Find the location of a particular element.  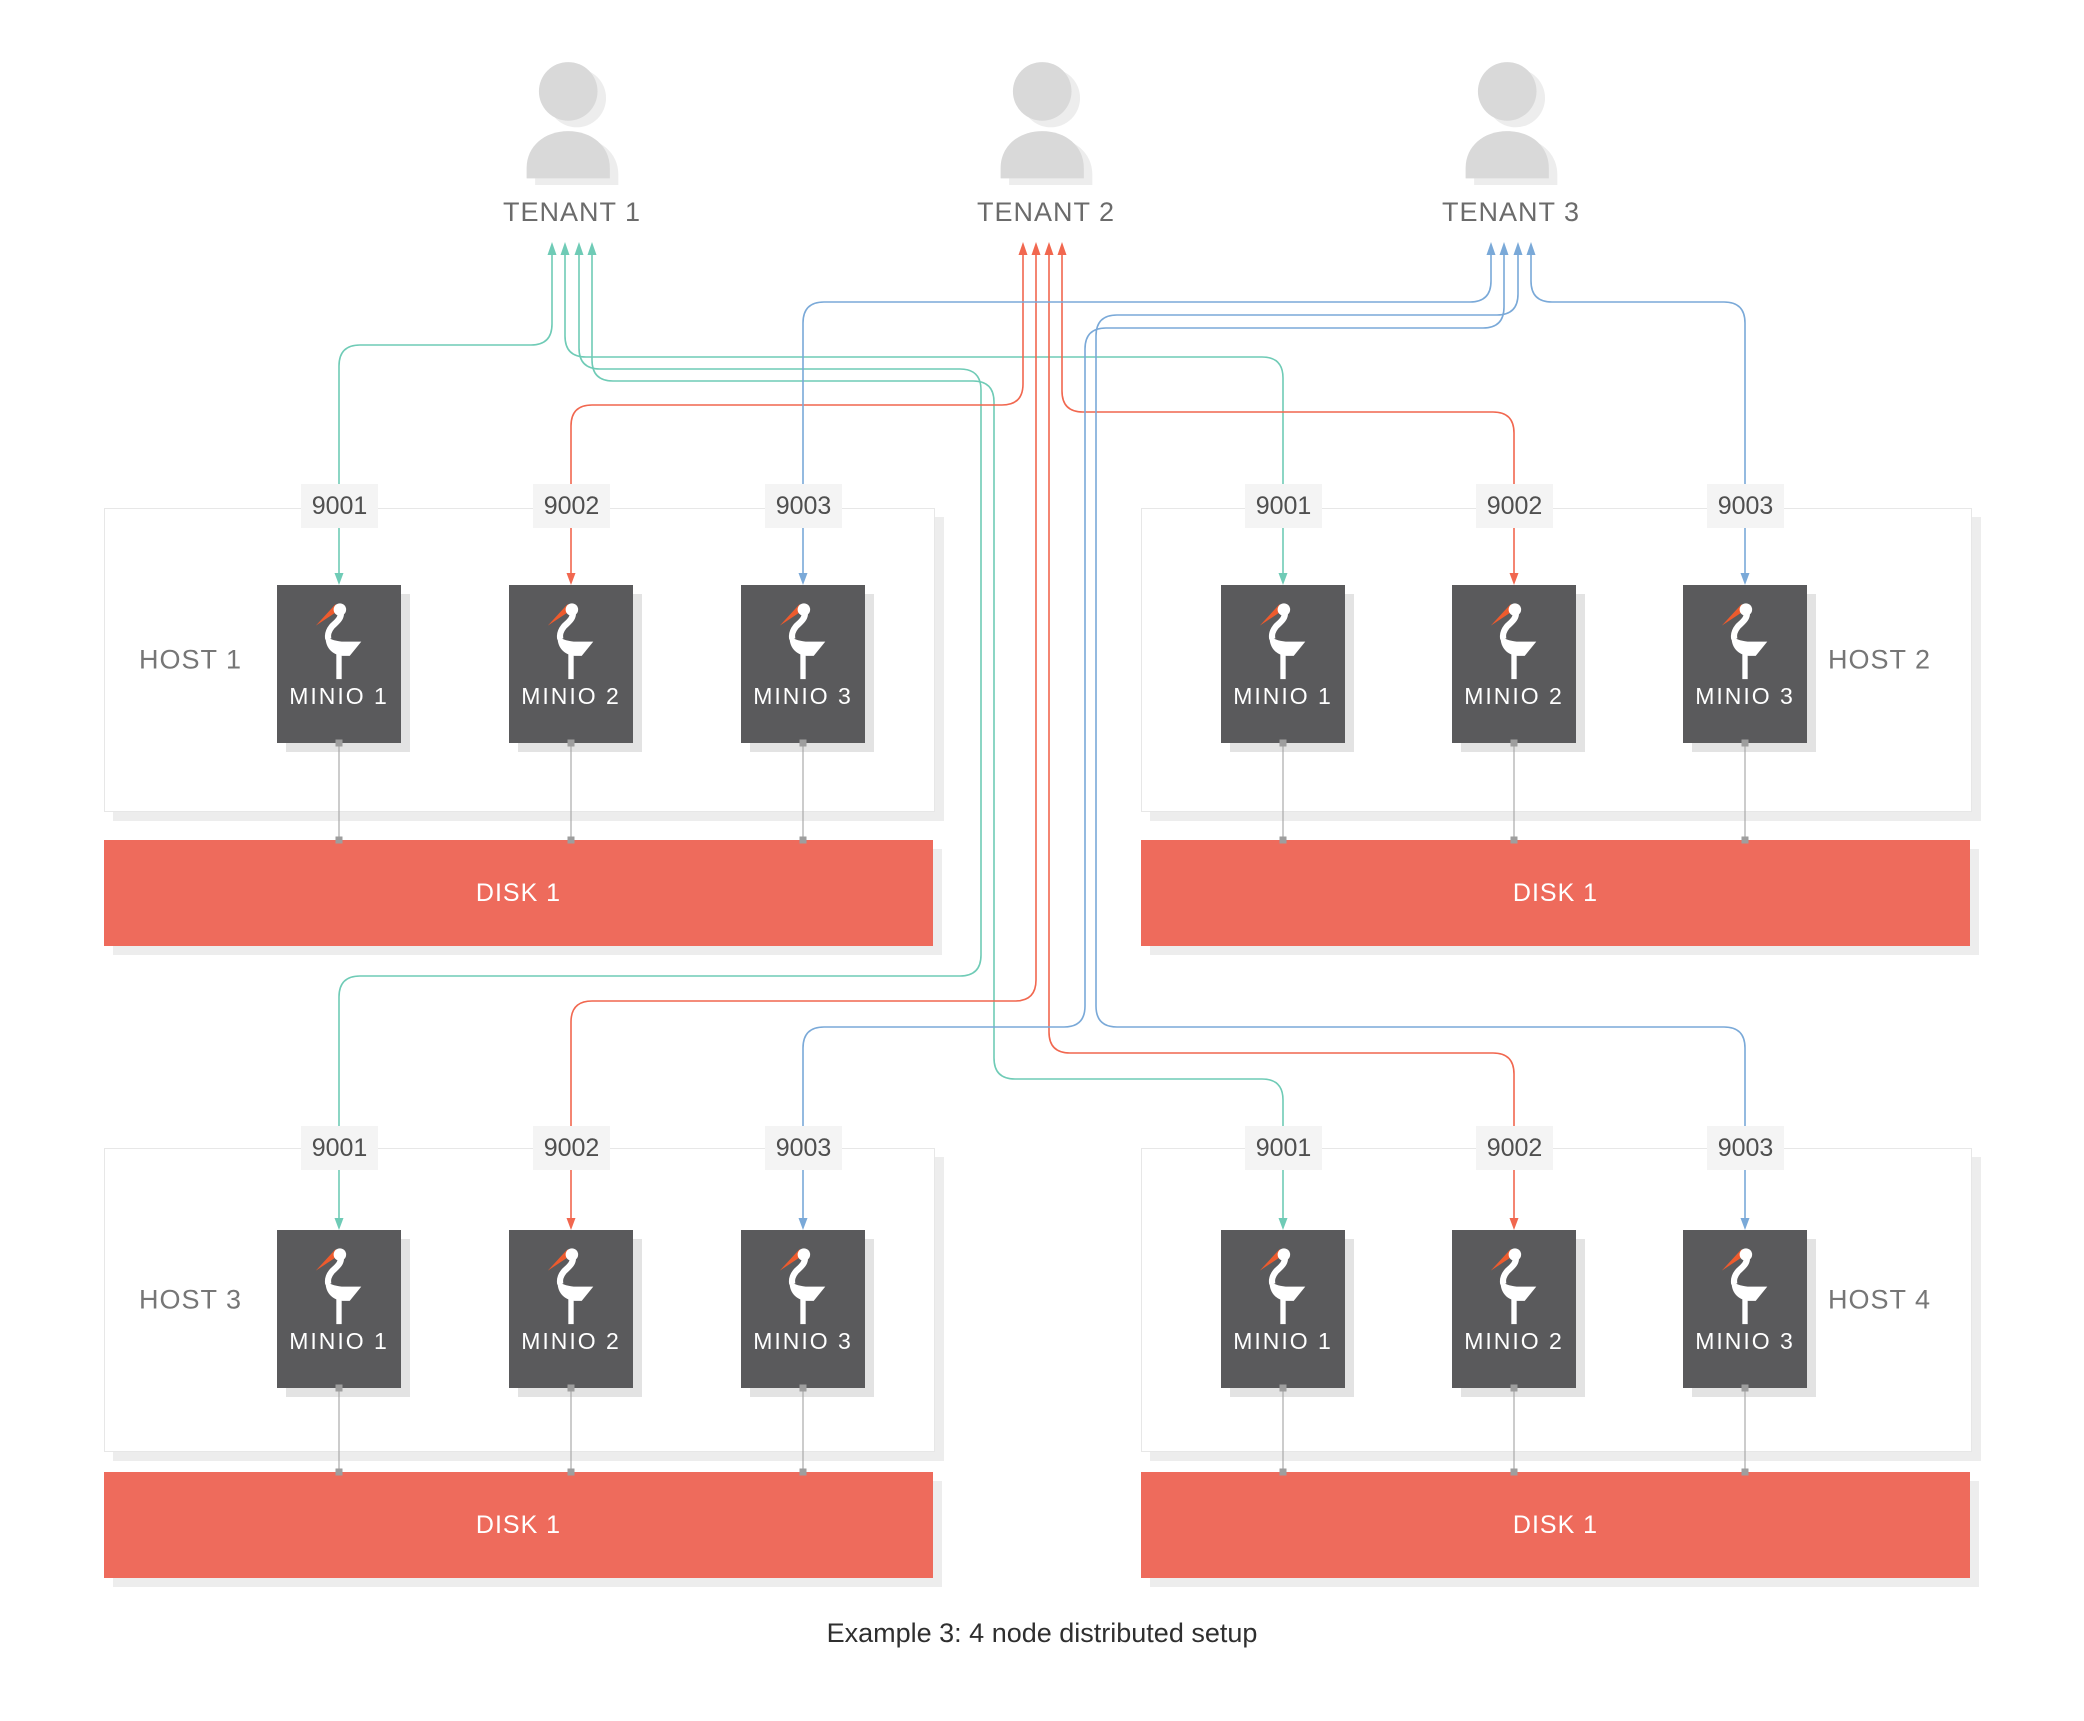

host-2-port-9001: 9001 is located at coordinates (1283, 506).